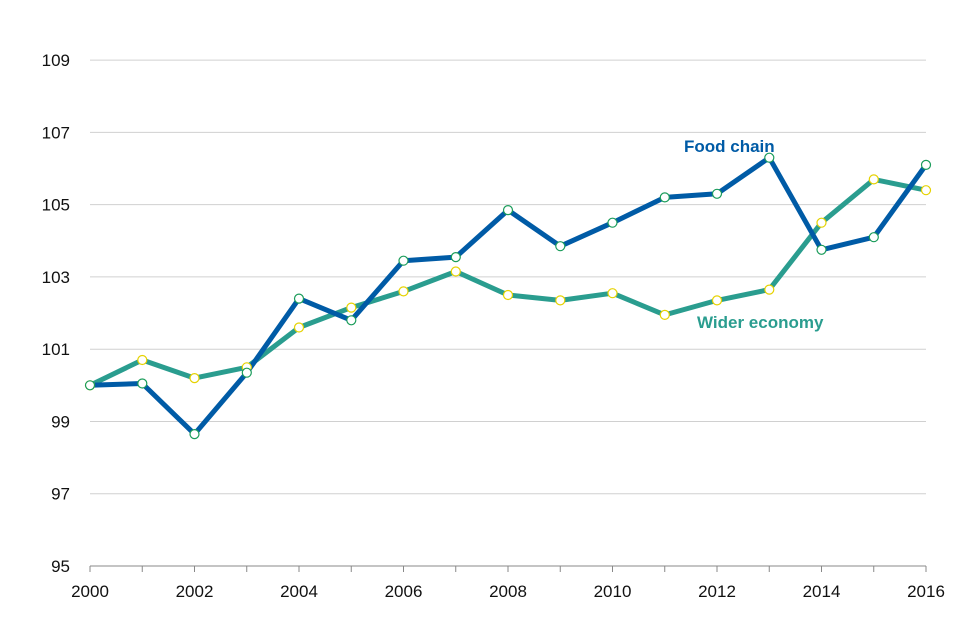 The image size is (960, 640). I want to click on x-tick-label: 2000, so click(90, 591).